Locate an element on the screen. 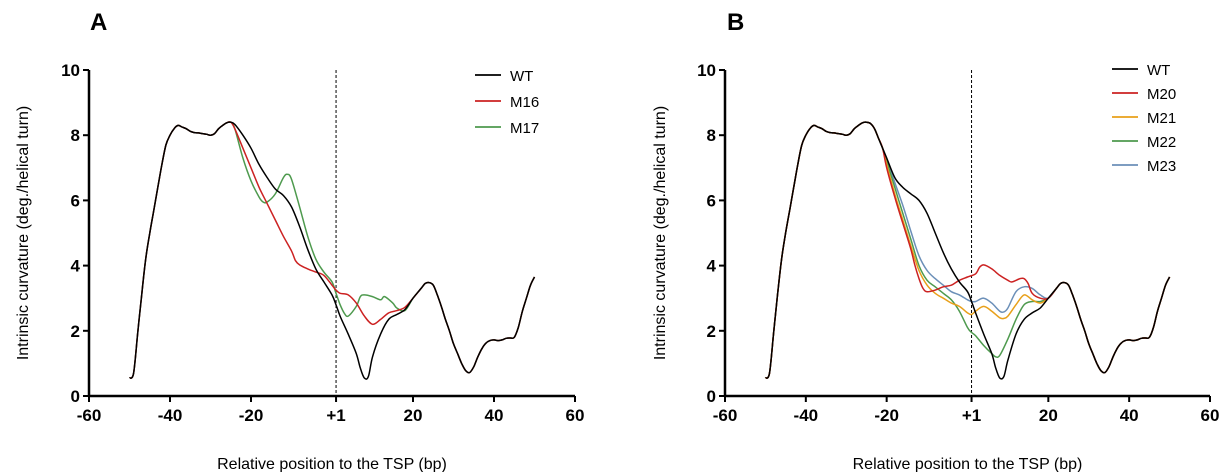 This screenshot has width=1226, height=472. legend-label: M22 is located at coordinates (1161, 142).